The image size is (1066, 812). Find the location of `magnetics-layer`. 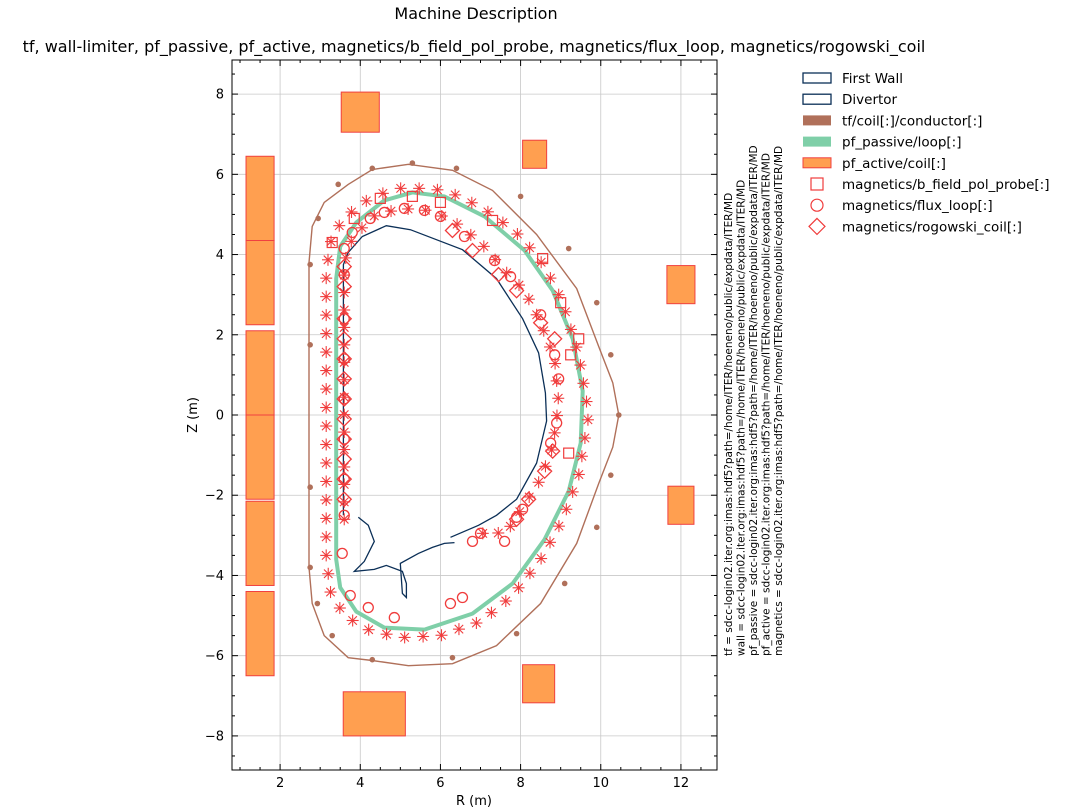

magnetics-layer is located at coordinates (457, 413).